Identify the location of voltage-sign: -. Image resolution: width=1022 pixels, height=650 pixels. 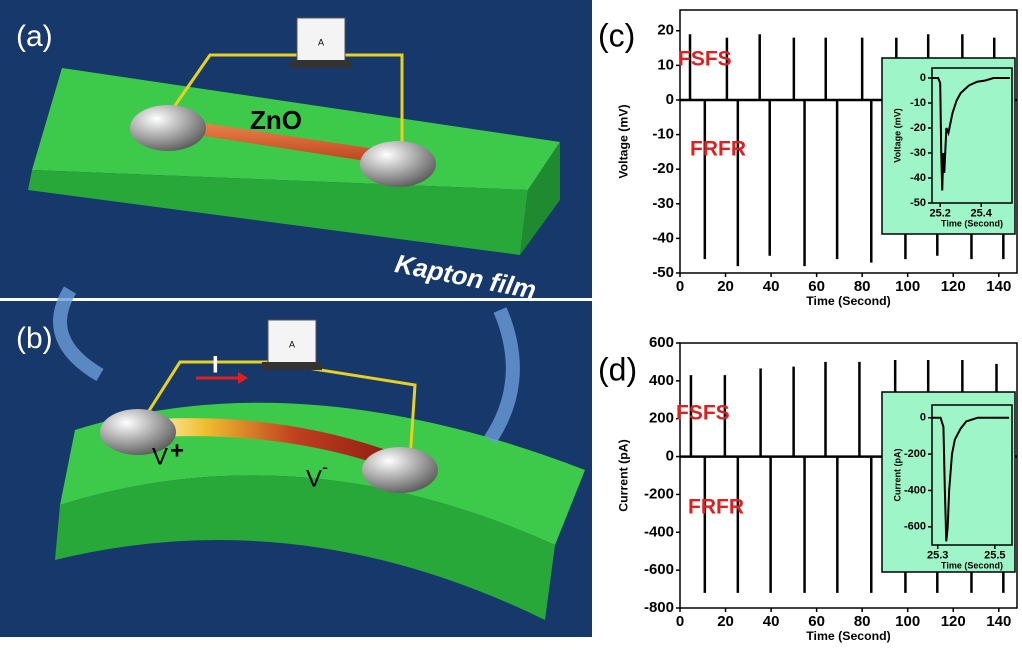
(325, 467).